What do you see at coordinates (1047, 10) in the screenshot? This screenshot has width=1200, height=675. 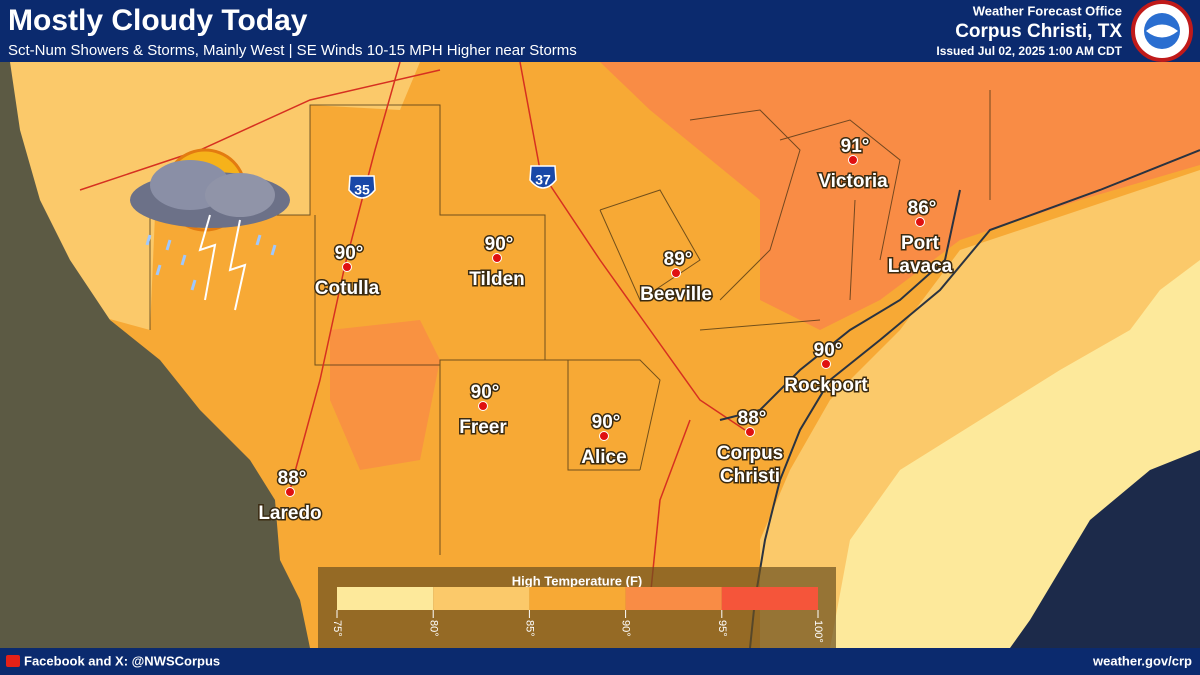 I see `office: Weather Forecast Office` at bounding box center [1047, 10].